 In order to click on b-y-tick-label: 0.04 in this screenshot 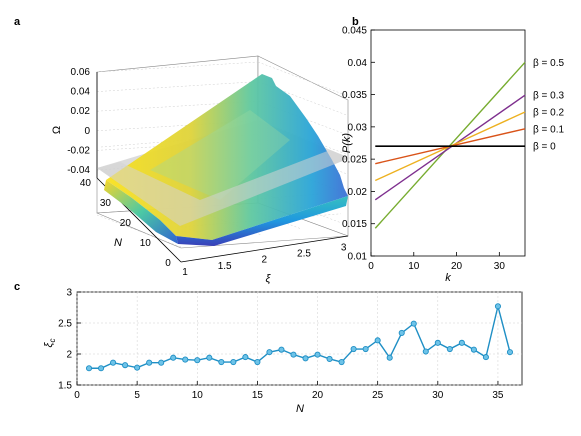, I will do `click(358, 63)`.